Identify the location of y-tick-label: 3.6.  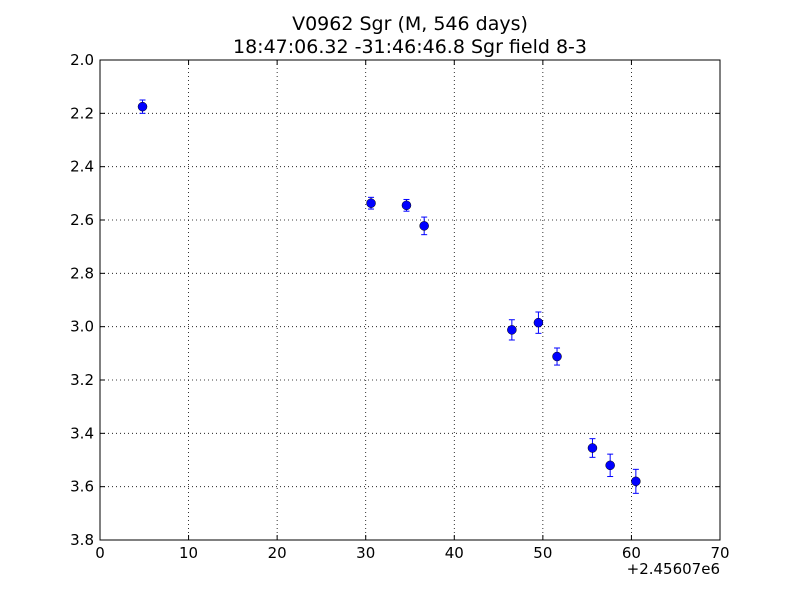
(82, 487).